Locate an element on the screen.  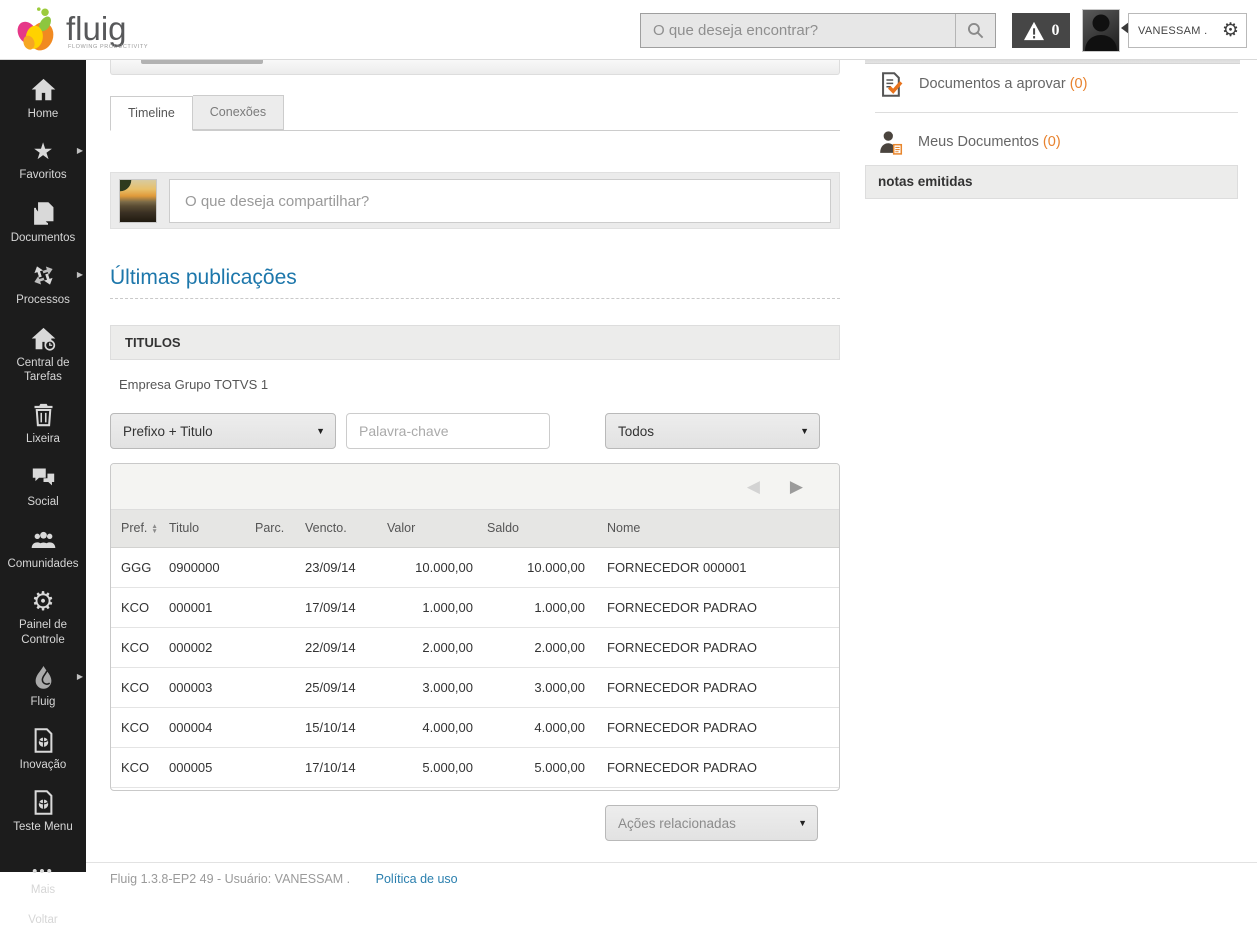
sidebar-item-teste-menu: Teste Menu is located at coordinates (43, 812).